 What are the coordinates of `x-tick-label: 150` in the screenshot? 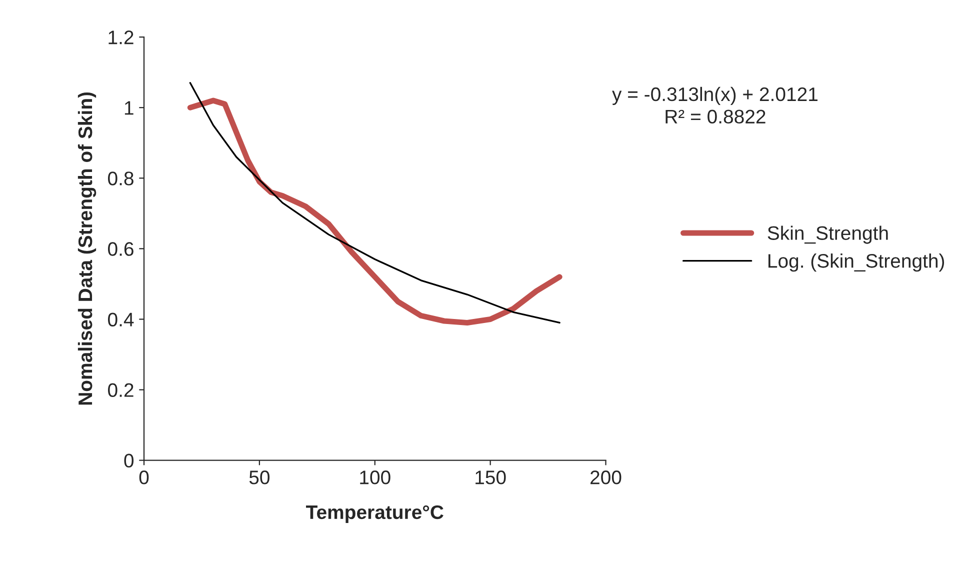 It's located at (491, 477).